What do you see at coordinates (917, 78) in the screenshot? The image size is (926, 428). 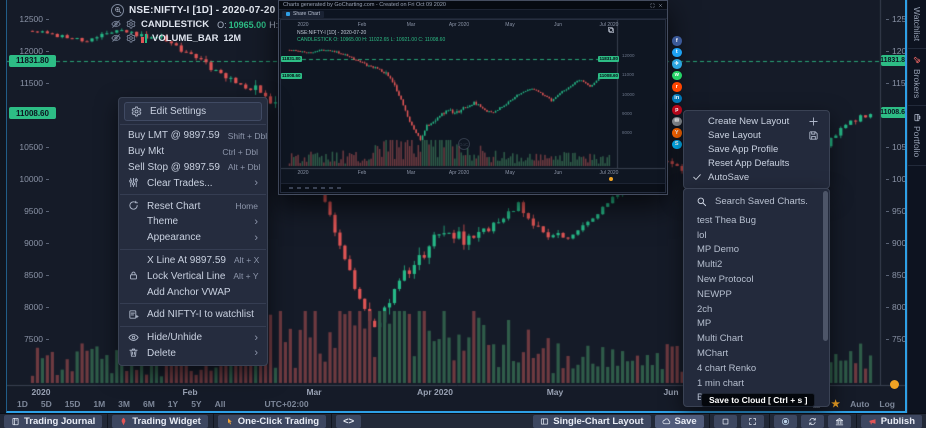 I see `side-tab: Brokers` at bounding box center [917, 78].